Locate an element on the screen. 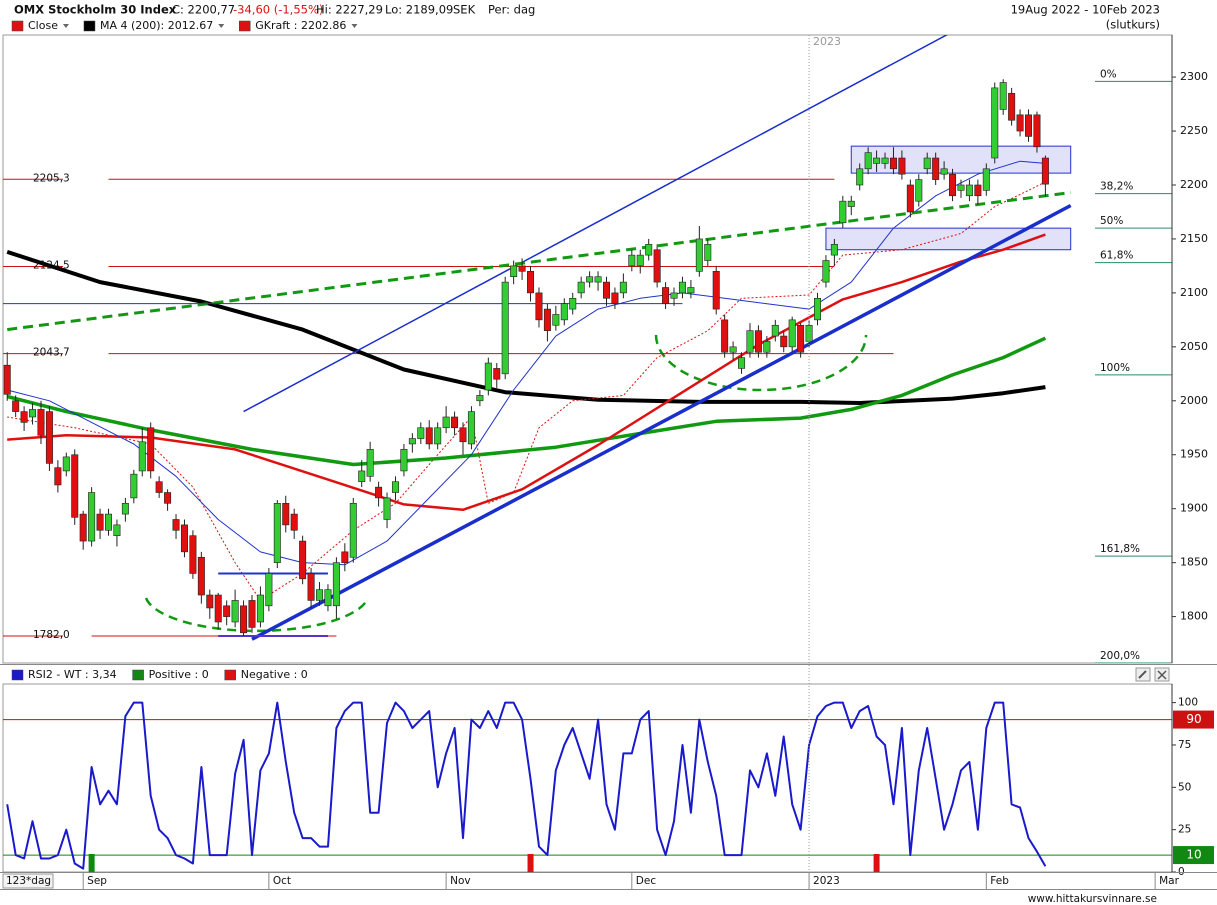 The height and width of the screenshot is (905, 1217). y-tick-label: 2100 is located at coordinates (1194, 292).